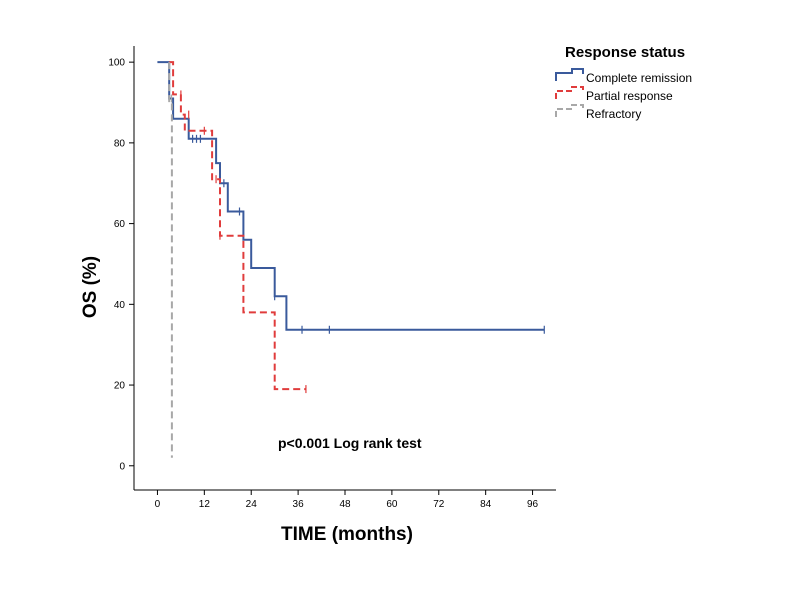 The height and width of the screenshot is (611, 791). Describe the element at coordinates (629, 96) in the screenshot. I see `legend-label: Partial response` at that location.